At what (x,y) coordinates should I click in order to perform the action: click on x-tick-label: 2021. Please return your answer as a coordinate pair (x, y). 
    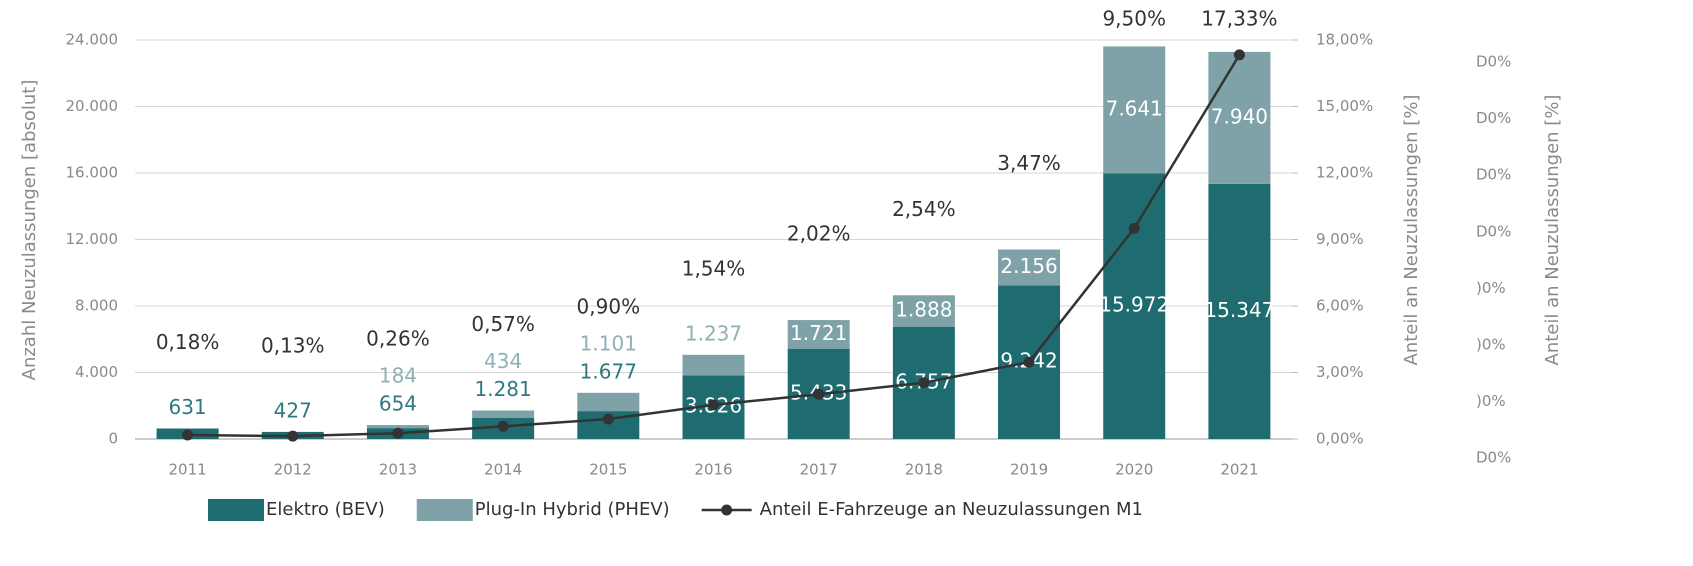
    Looking at the image, I should click on (1239, 470).